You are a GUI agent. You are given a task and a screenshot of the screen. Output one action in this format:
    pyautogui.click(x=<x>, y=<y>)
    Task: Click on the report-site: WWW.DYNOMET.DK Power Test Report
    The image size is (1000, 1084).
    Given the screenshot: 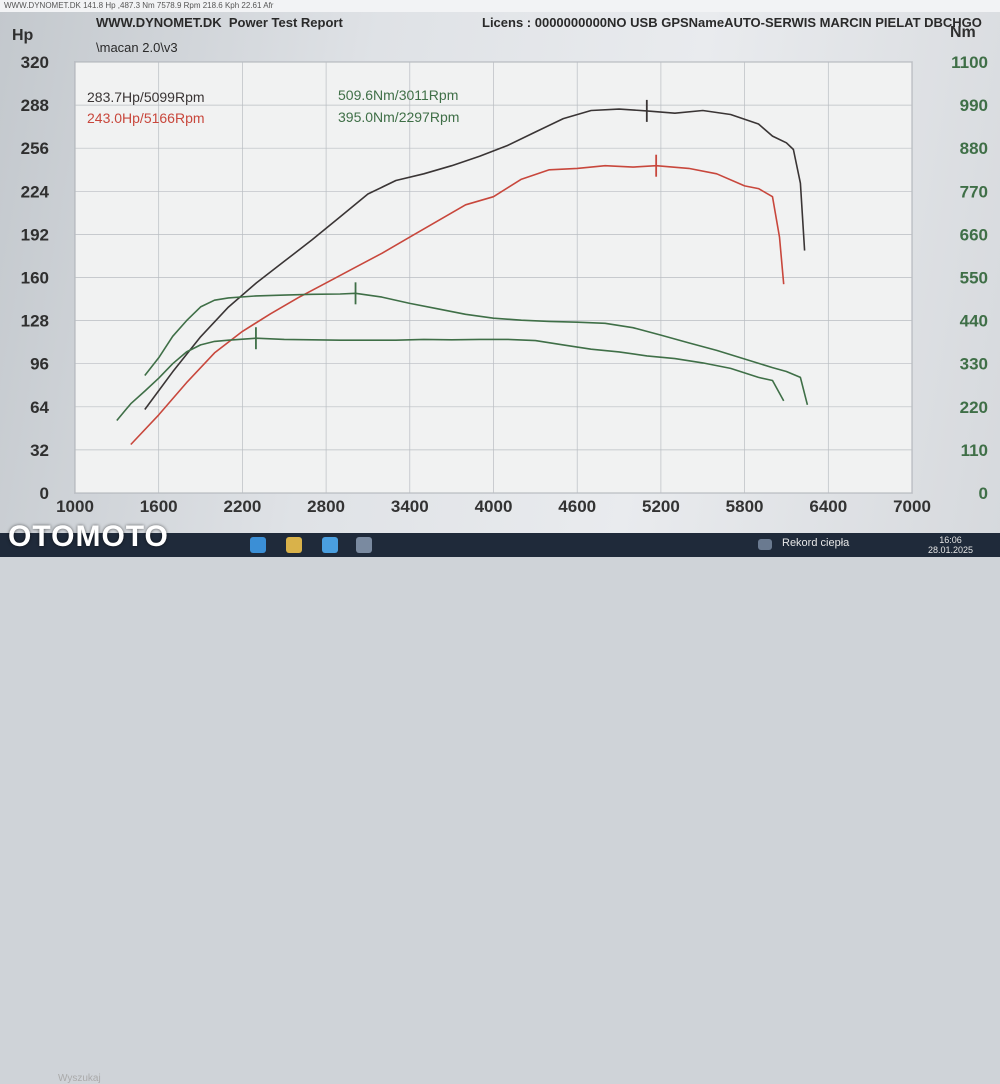 What is the action you would take?
    pyautogui.click(x=219, y=22)
    